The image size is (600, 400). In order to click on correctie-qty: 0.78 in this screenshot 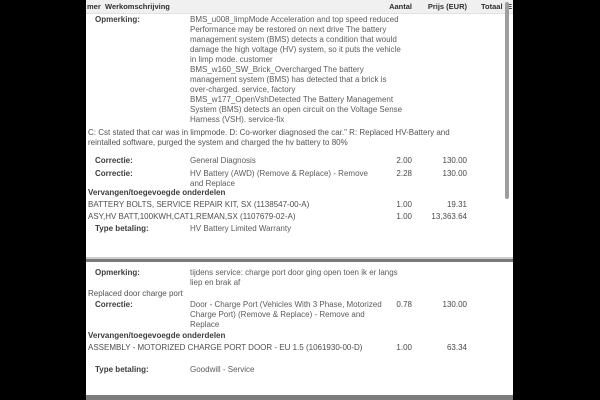, I will do `click(404, 304)`.